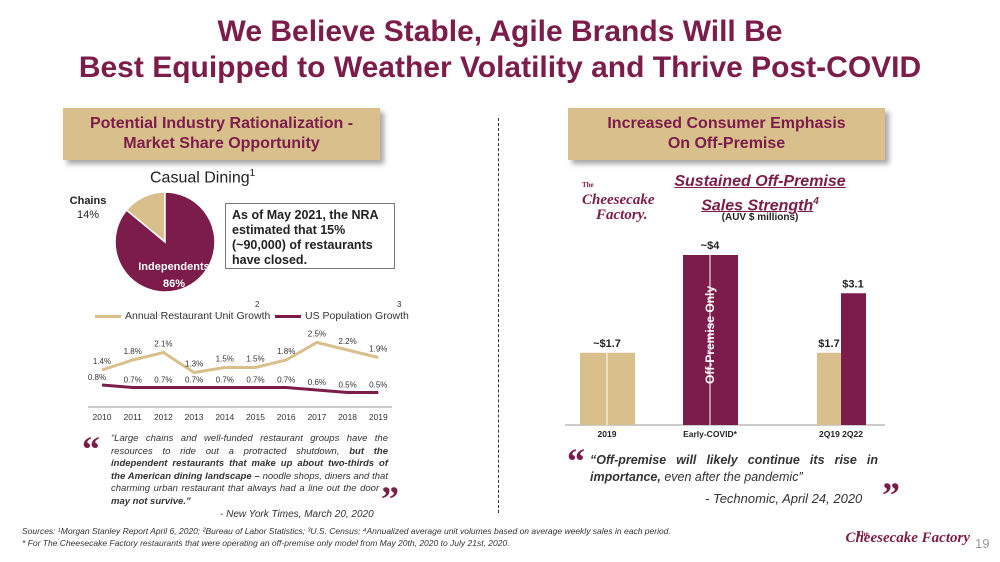 This screenshot has width=1000, height=562. I want to click on bar-chart-title-line-1: Sustained Off-Premise, so click(760, 181).